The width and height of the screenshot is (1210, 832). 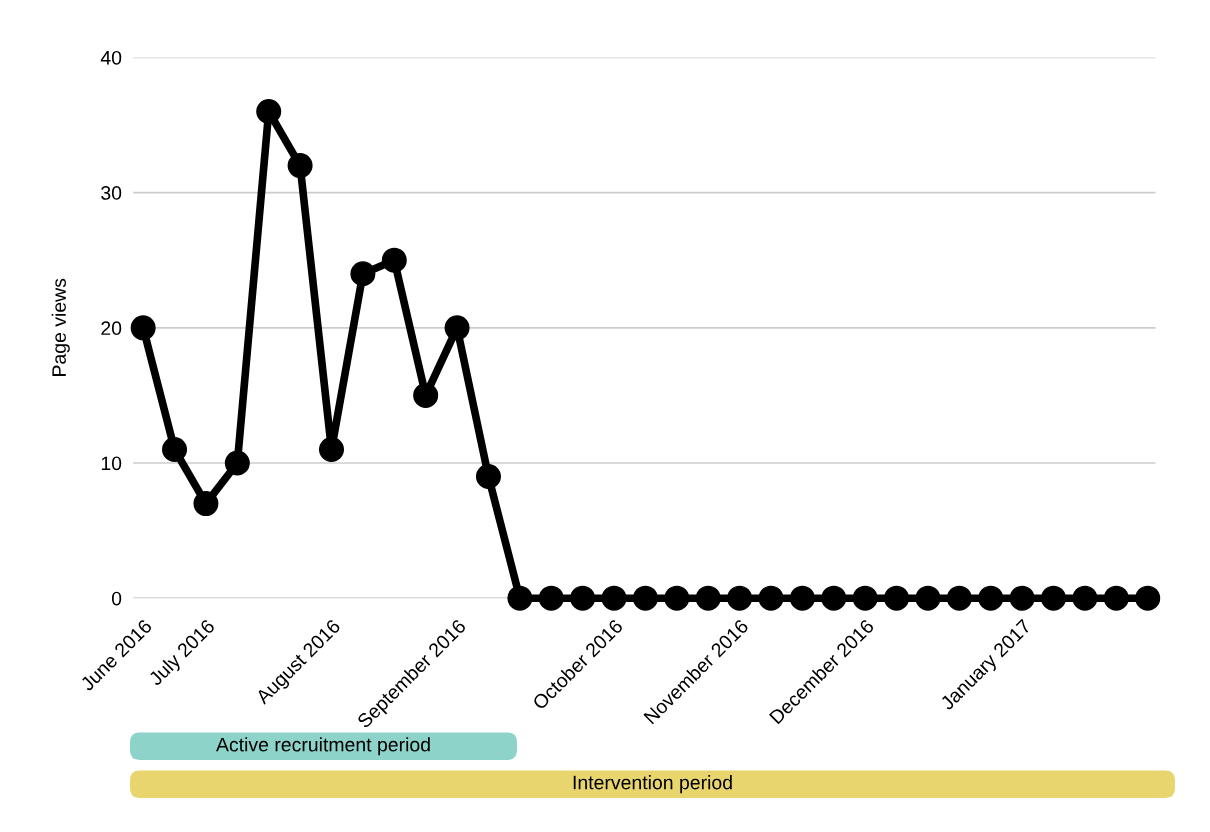 I want to click on y-axis-title: Page views, so click(x=60, y=327).